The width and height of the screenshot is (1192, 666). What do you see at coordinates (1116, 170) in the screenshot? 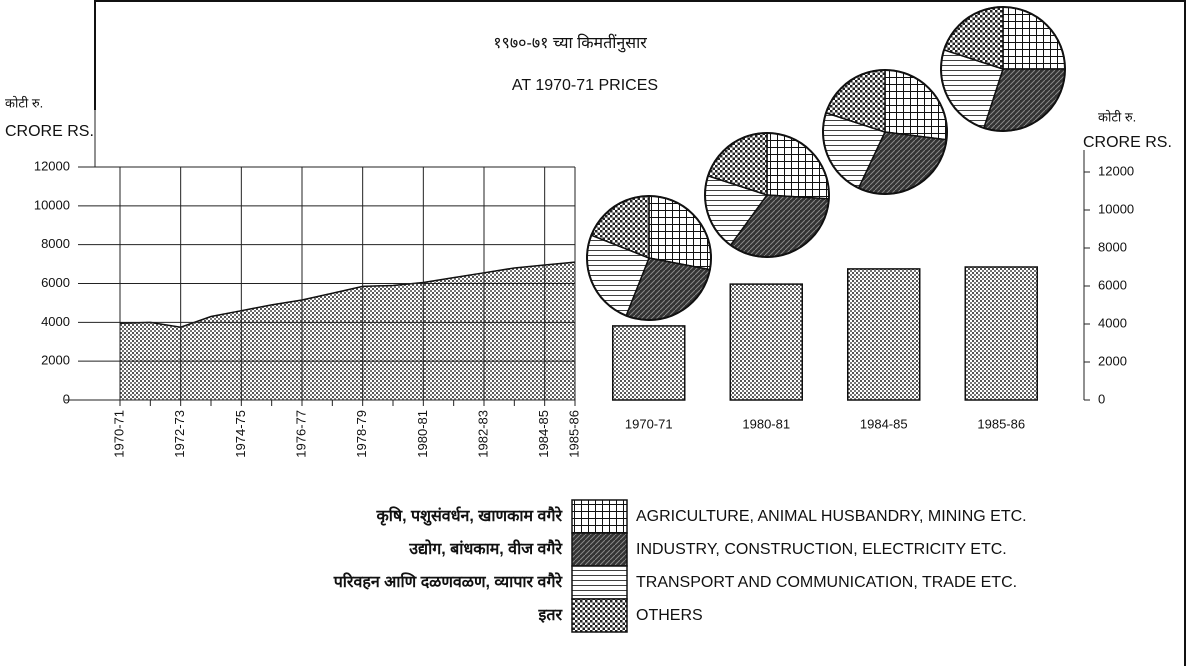
I see `y2-tick-label: 12000` at bounding box center [1116, 170].